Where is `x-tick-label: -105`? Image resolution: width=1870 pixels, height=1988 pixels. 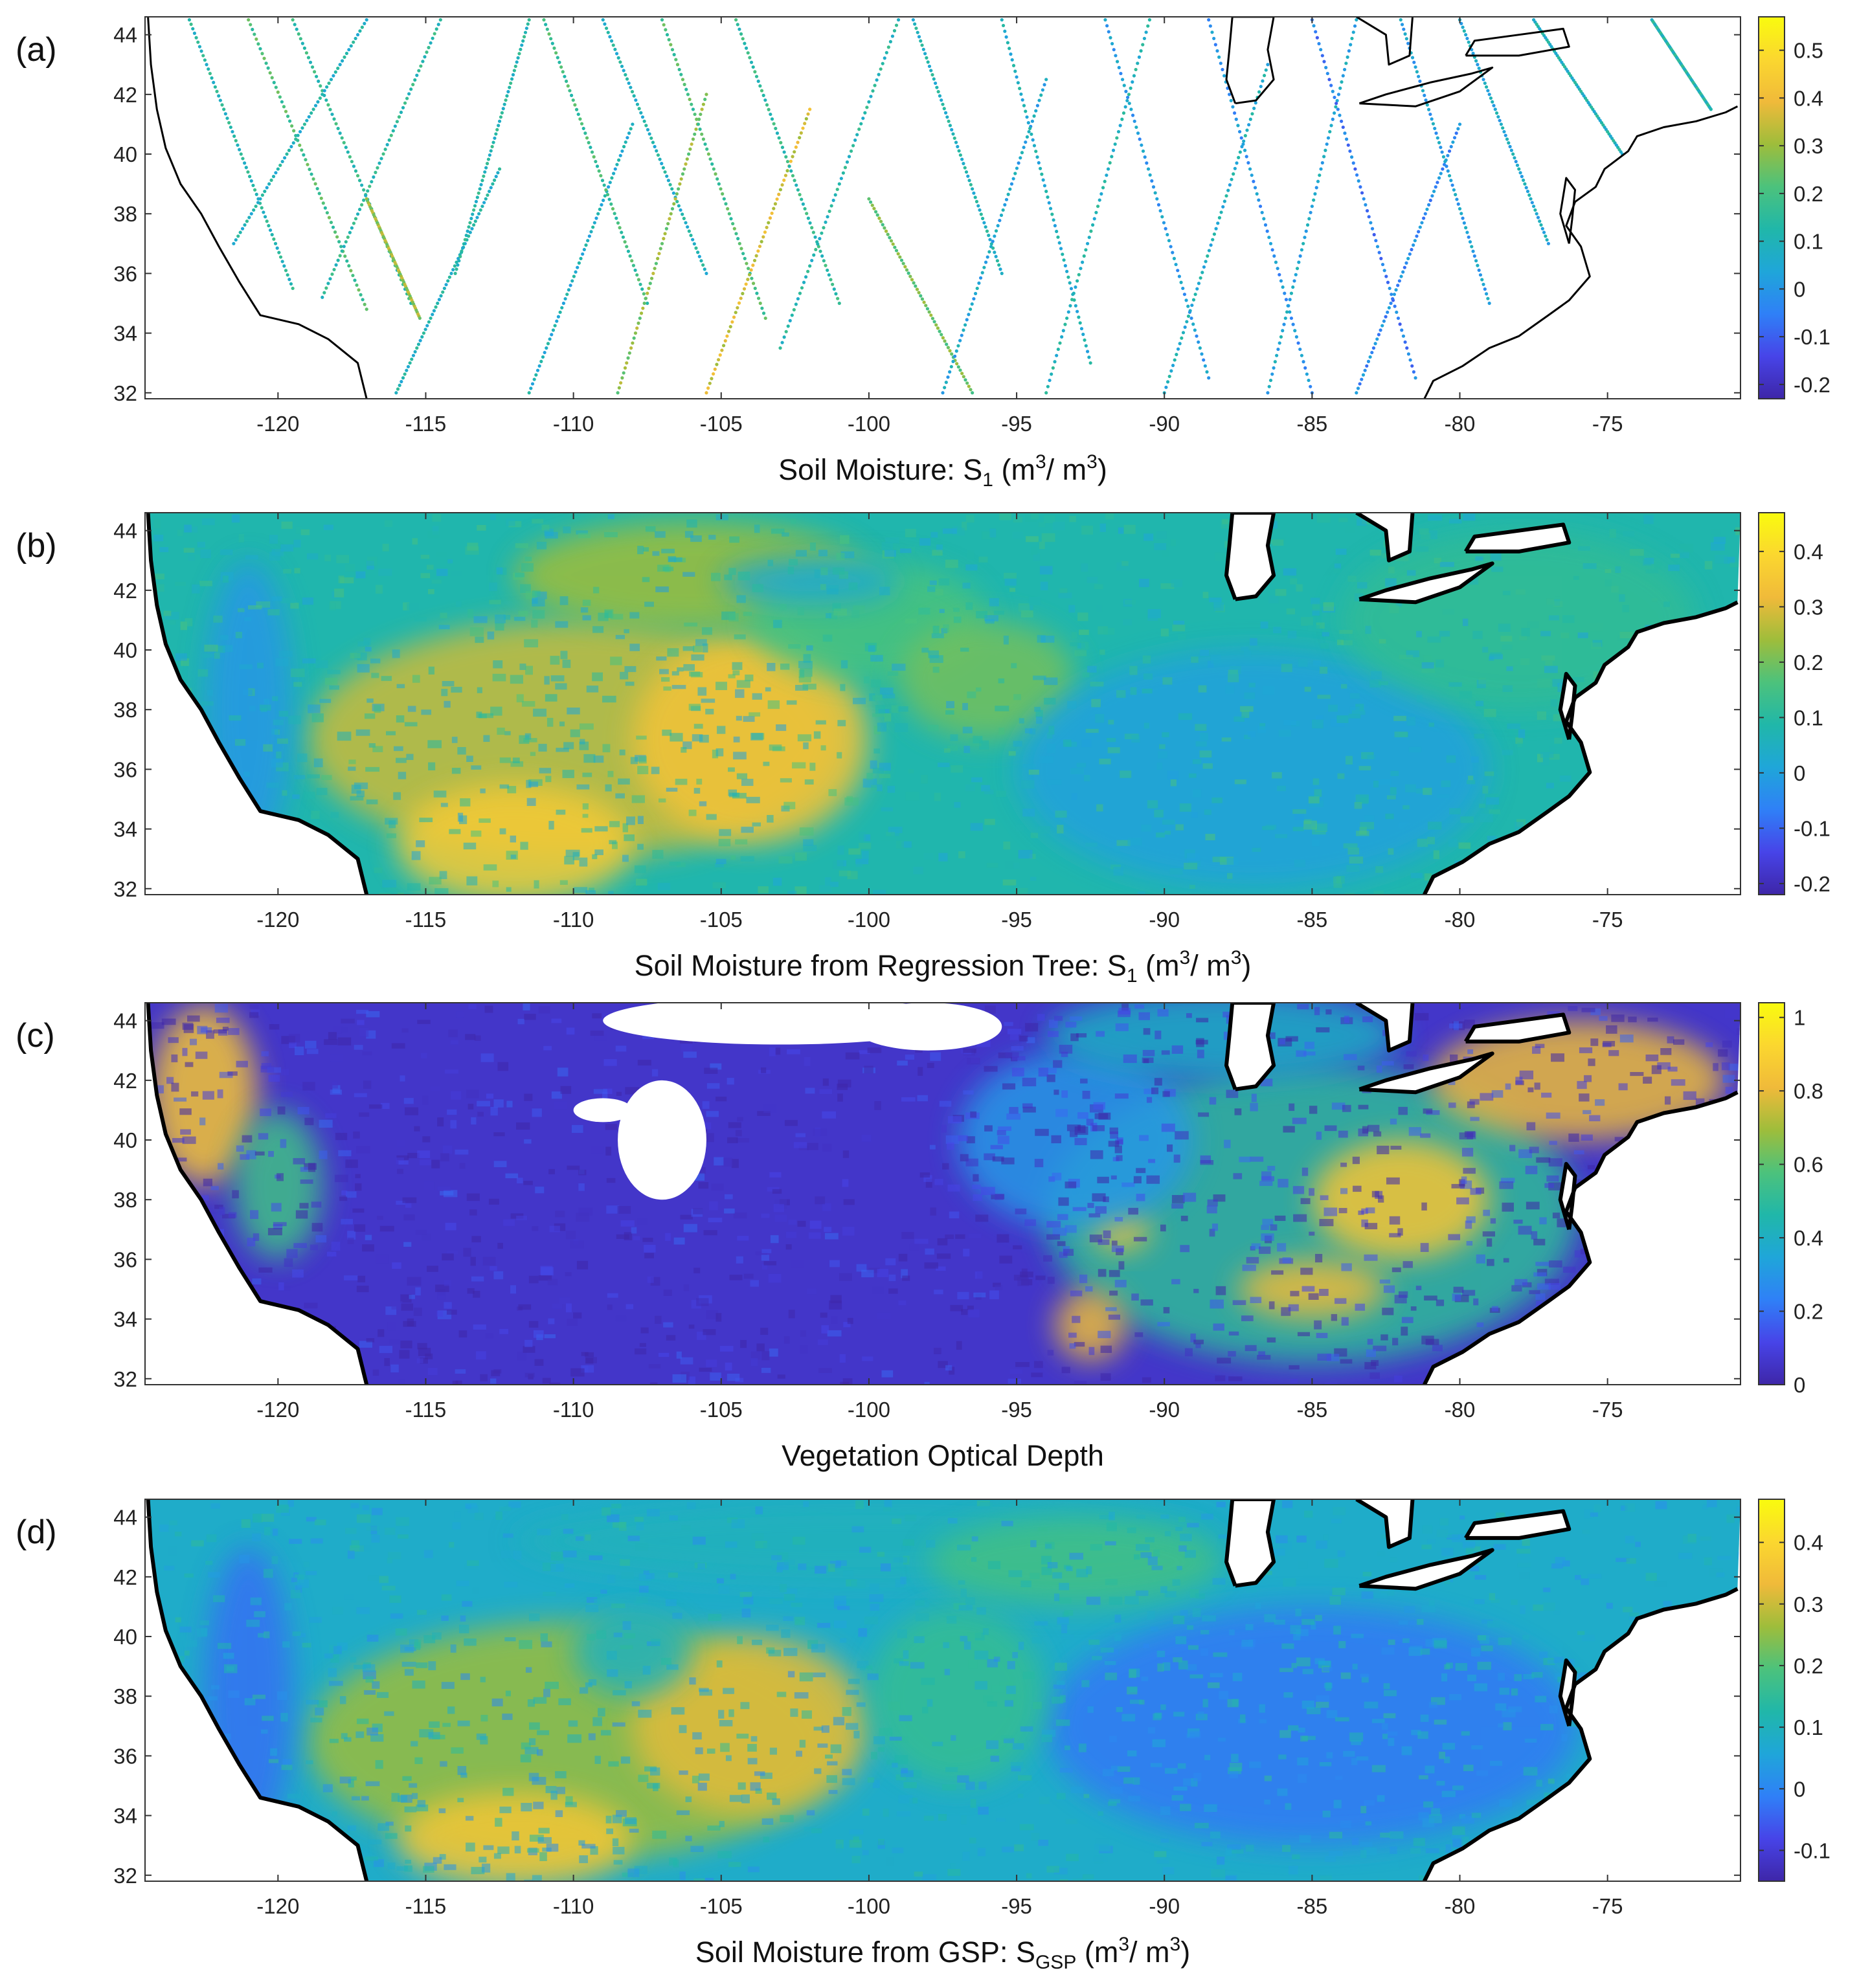 x-tick-label: -105 is located at coordinates (721, 920).